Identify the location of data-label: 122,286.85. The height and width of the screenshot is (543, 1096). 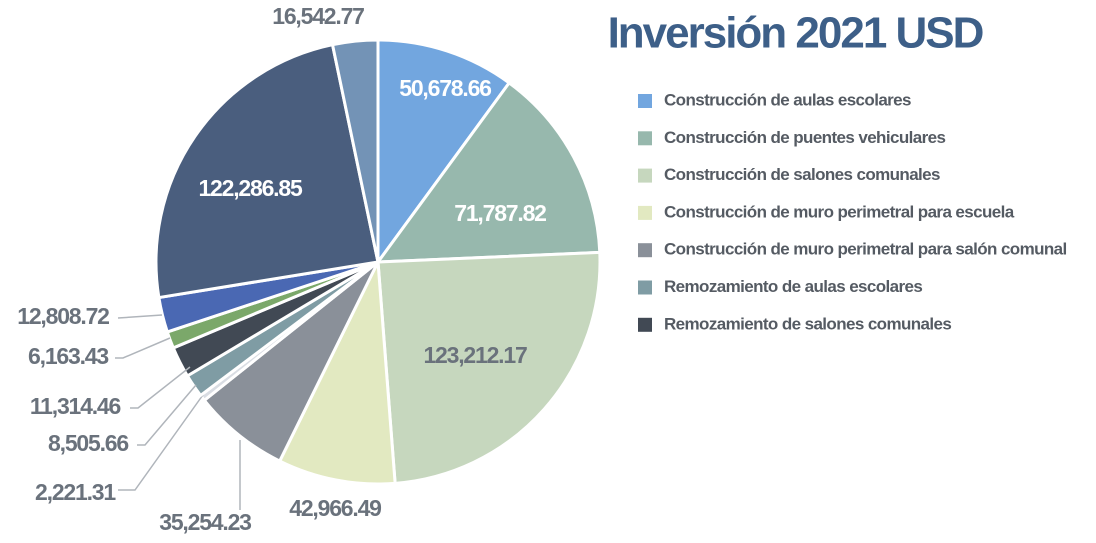
(250, 188).